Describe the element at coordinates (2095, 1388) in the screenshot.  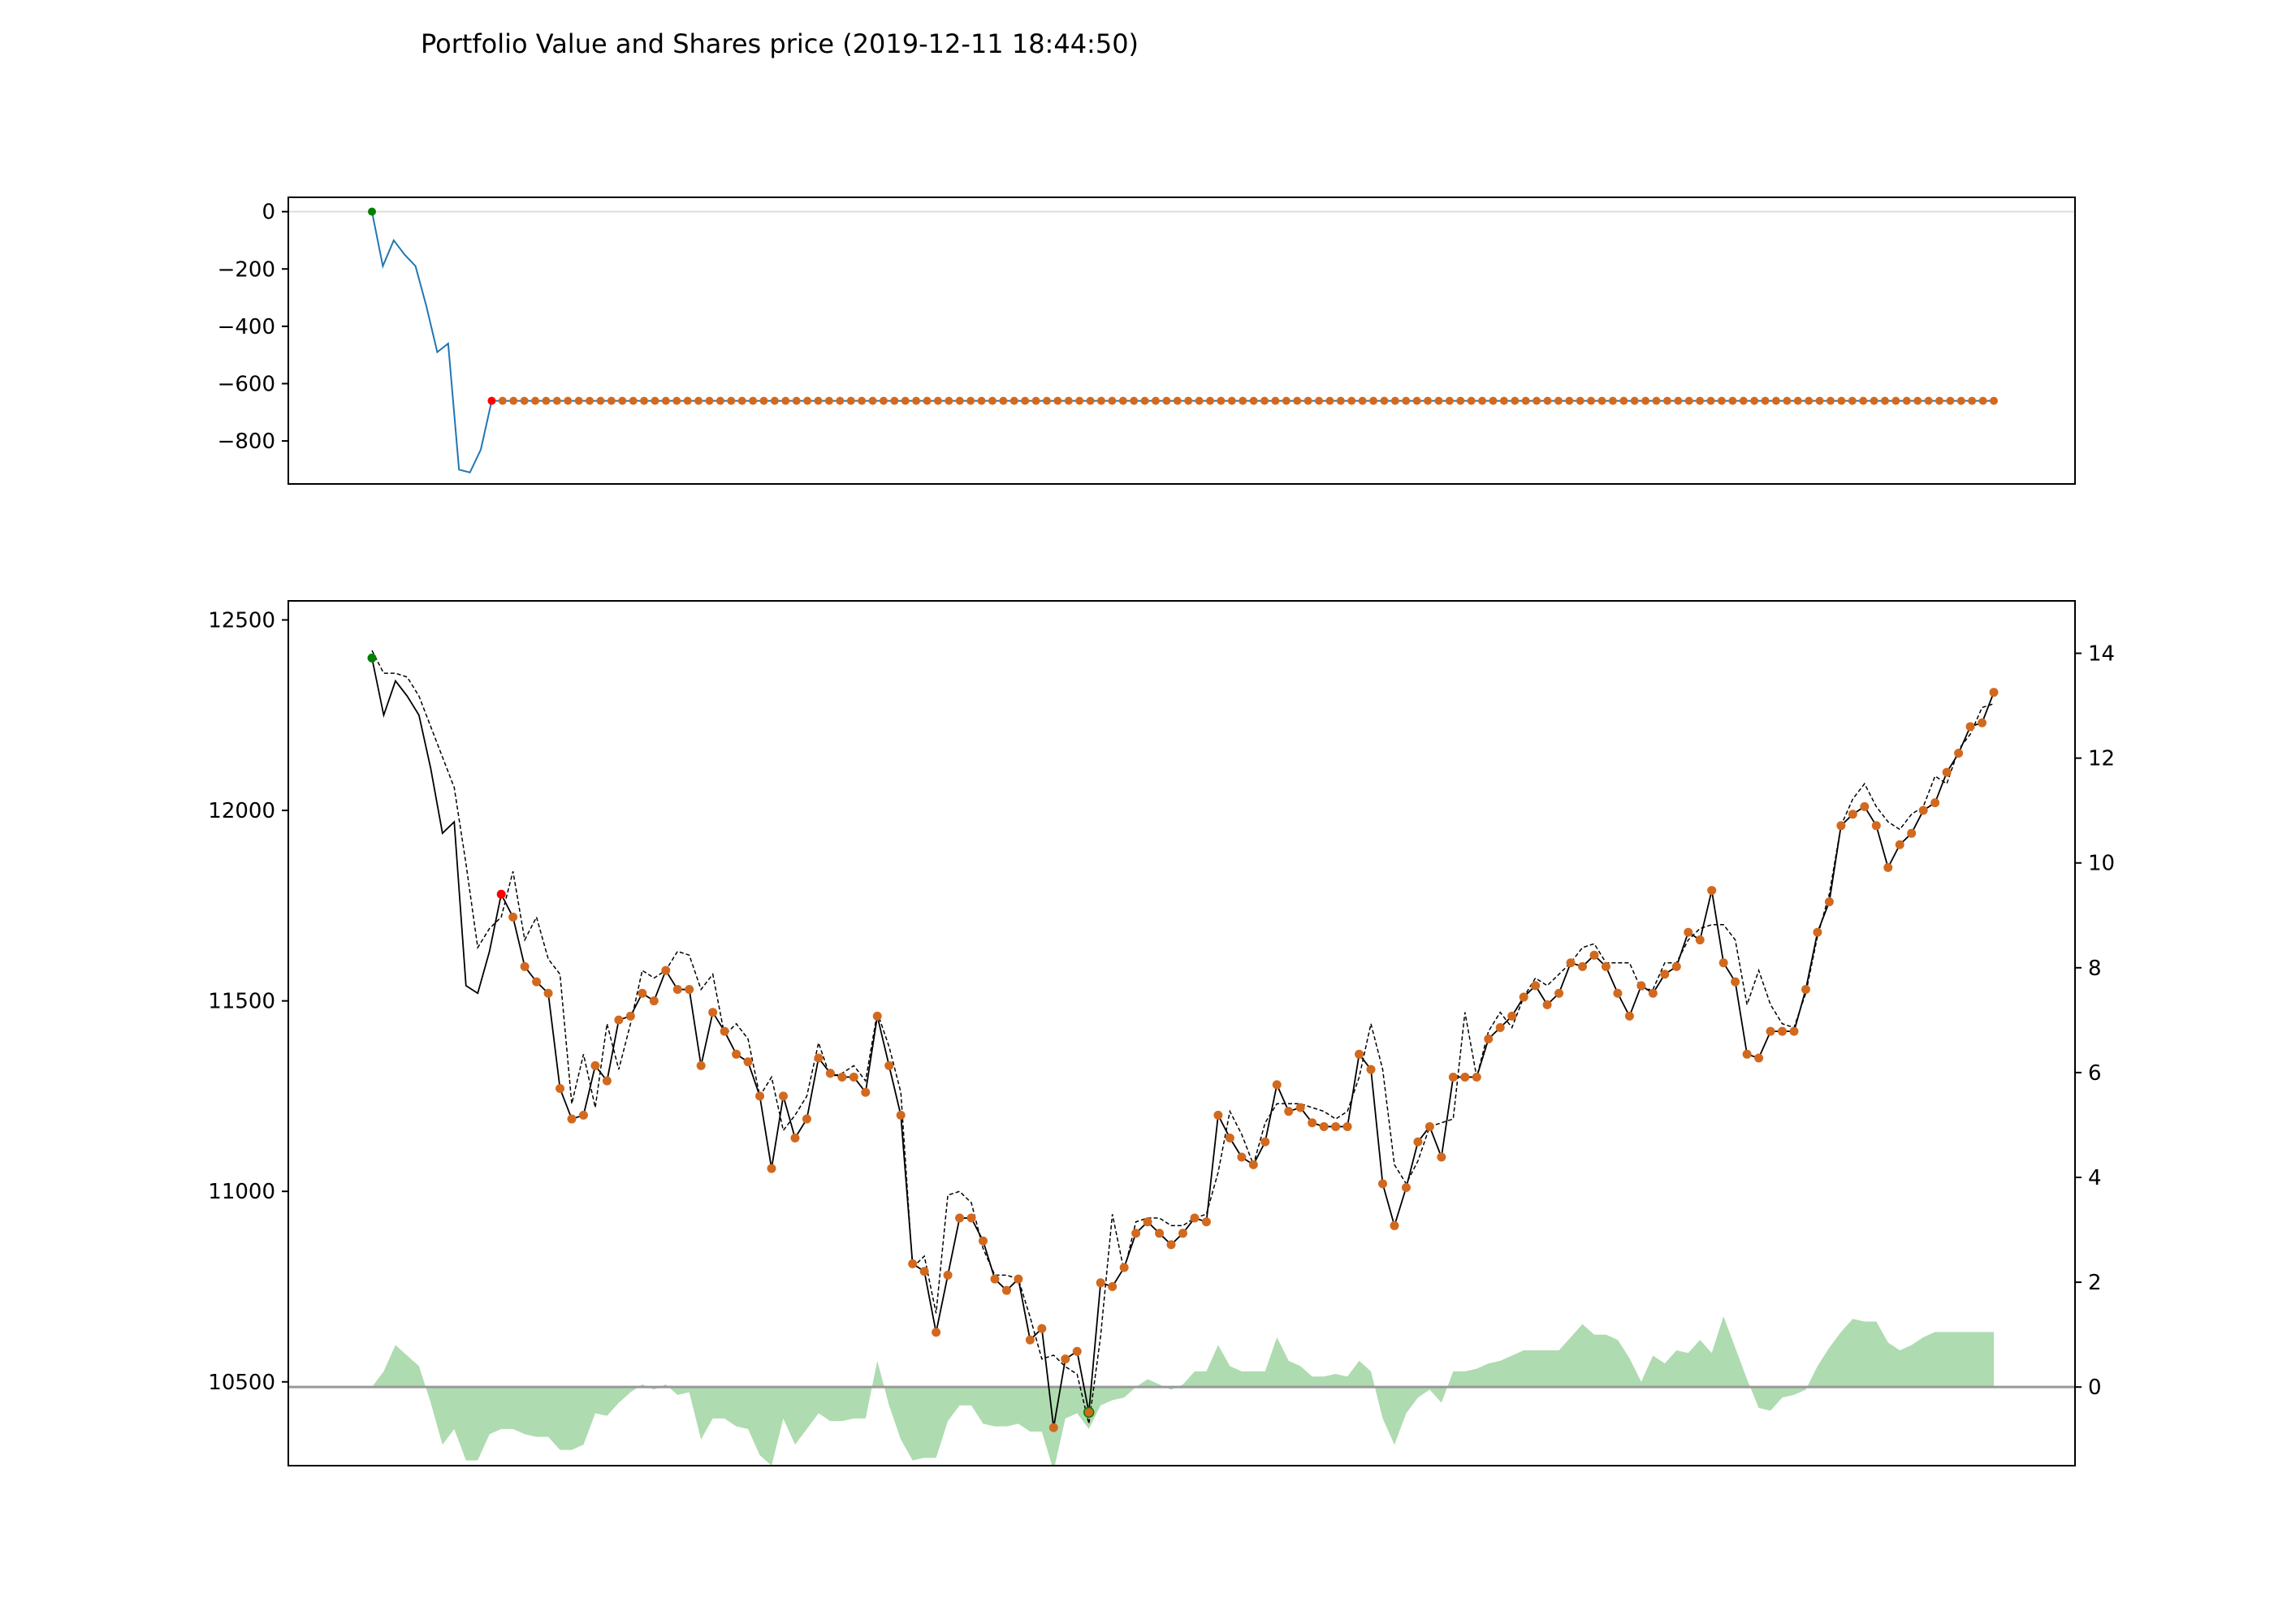
I see `y2-tick-label: 0` at that location.